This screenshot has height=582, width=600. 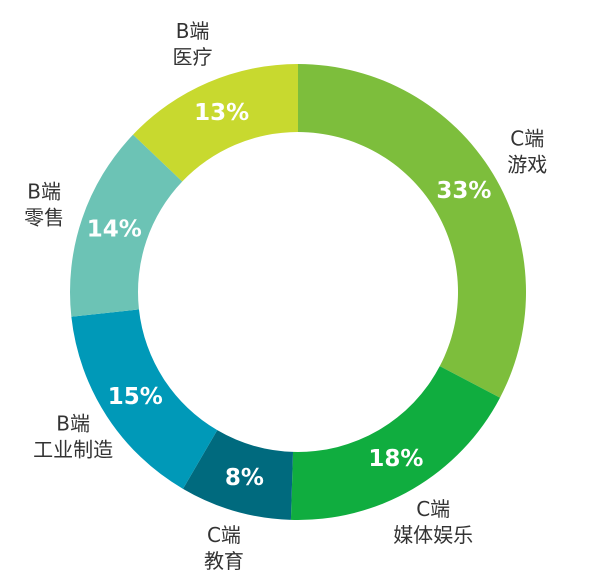 What do you see at coordinates (73, 449) in the screenshot?
I see `category-label: 工业制造` at bounding box center [73, 449].